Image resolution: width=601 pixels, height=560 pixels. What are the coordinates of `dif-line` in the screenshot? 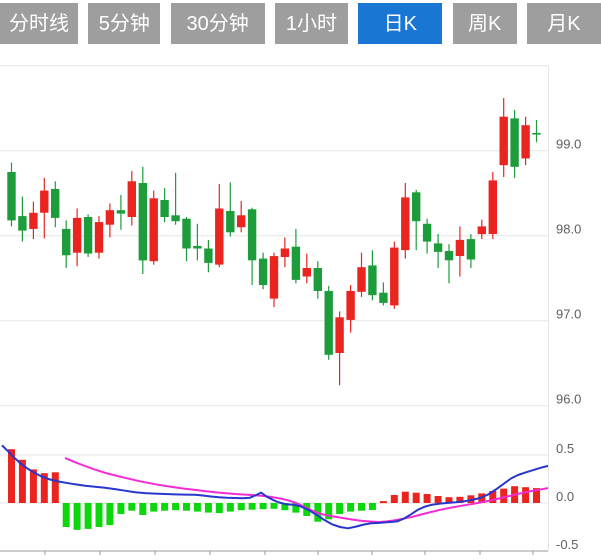 It's located at (275, 487).